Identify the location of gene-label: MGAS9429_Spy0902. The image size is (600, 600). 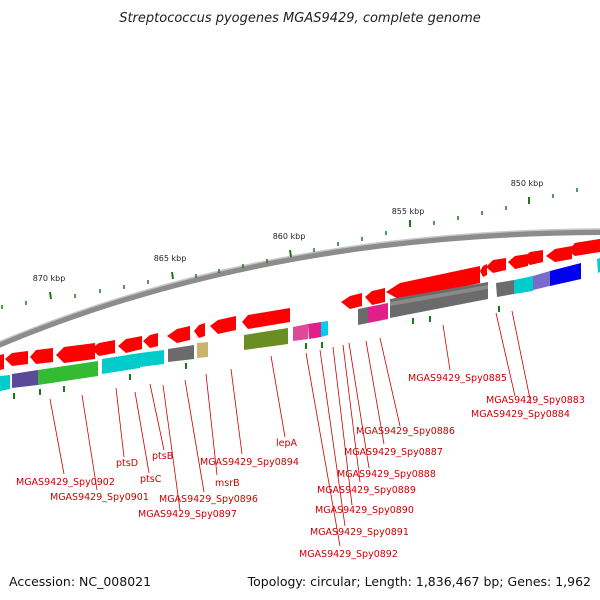
(65, 482).